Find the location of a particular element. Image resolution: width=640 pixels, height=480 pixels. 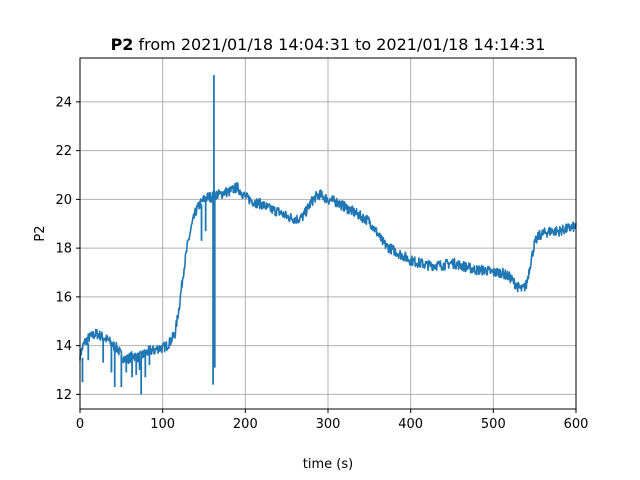

y-tick-label: 22 is located at coordinates (63, 151).